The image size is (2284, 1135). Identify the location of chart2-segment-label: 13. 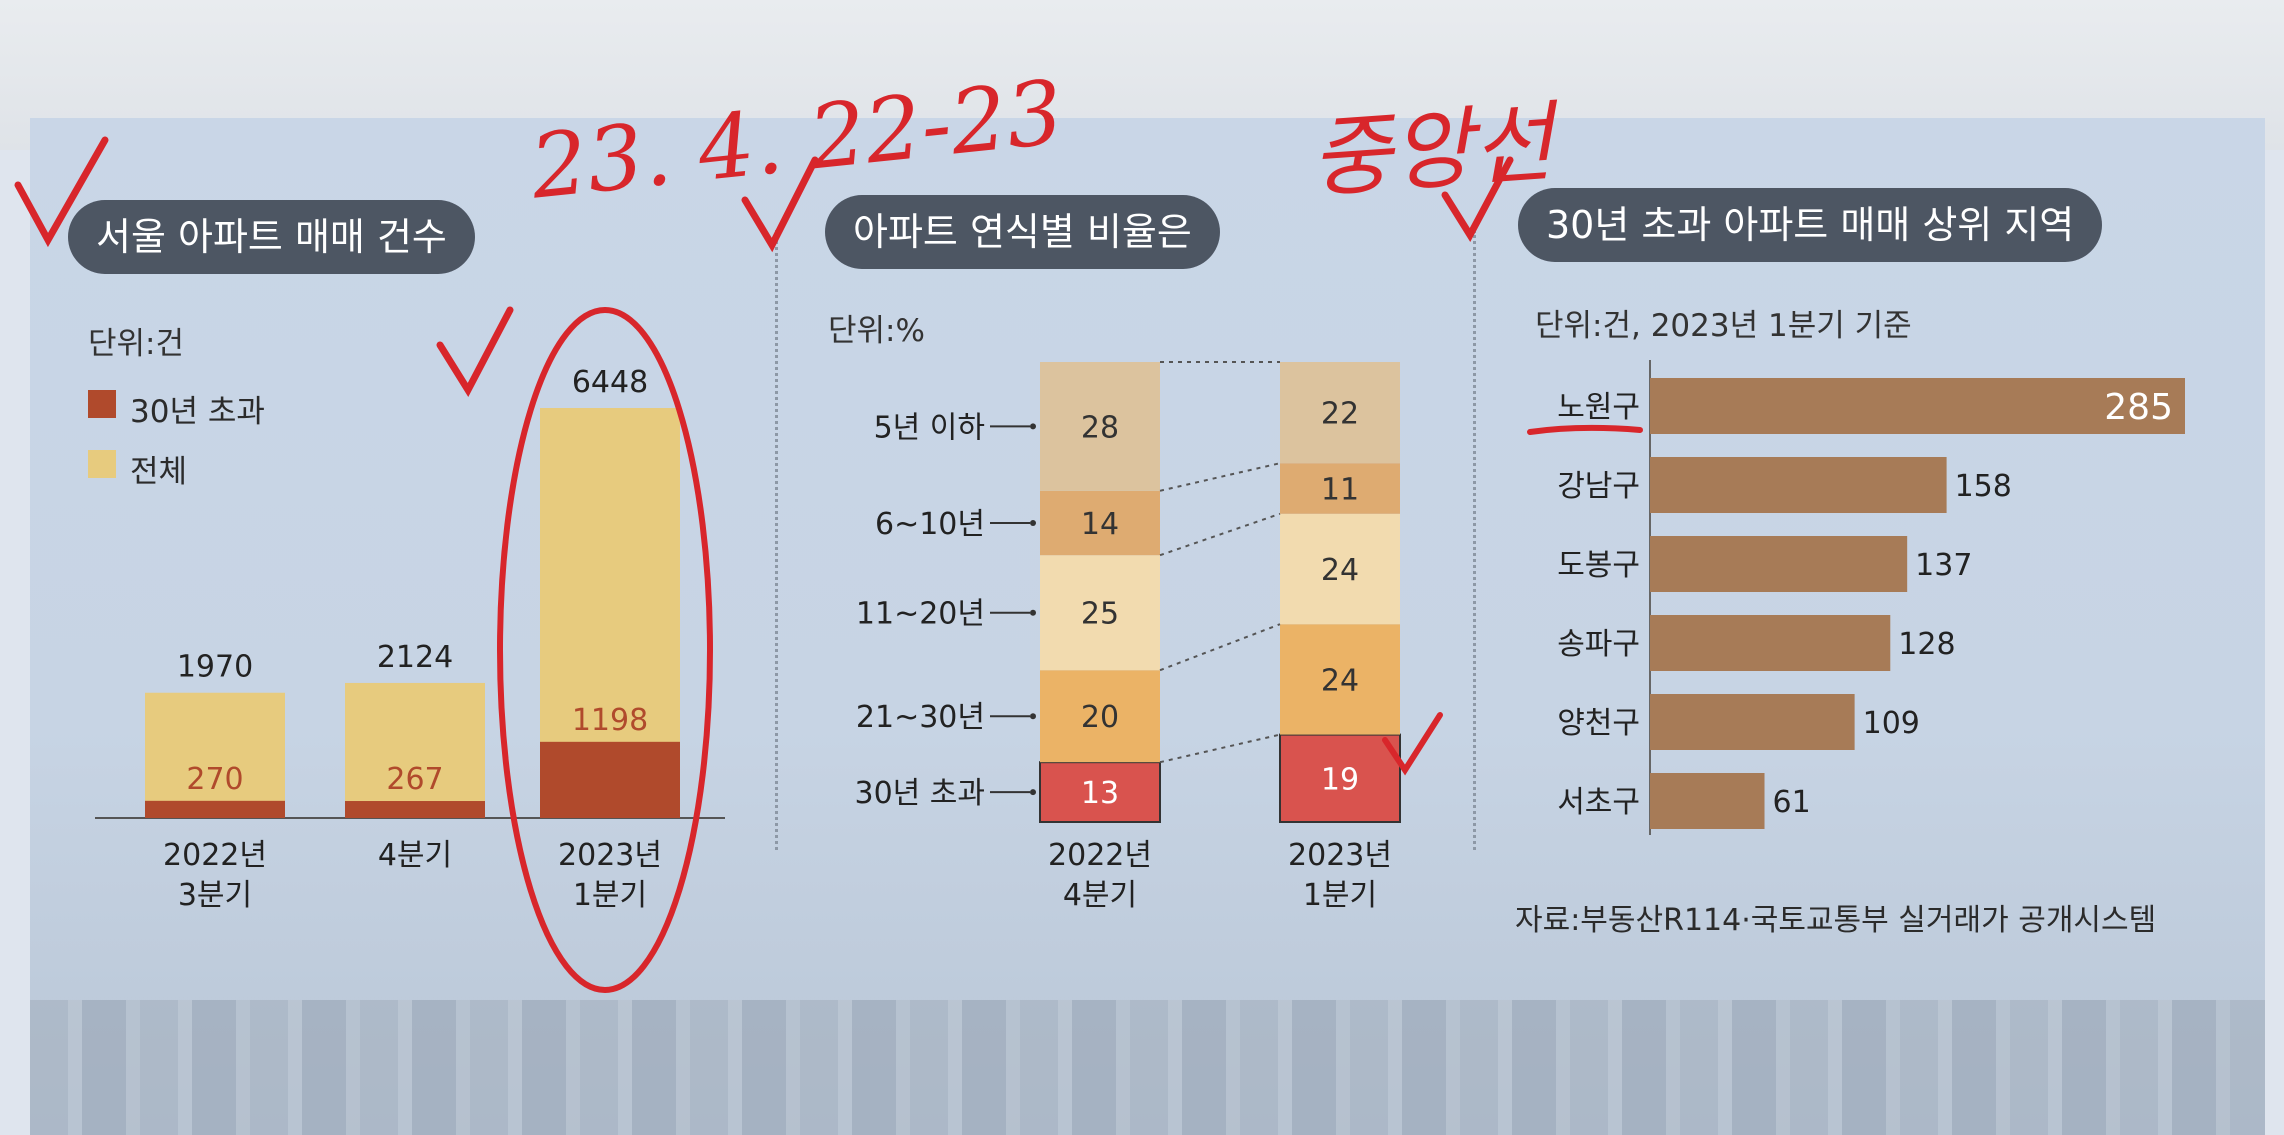
(1100, 793).